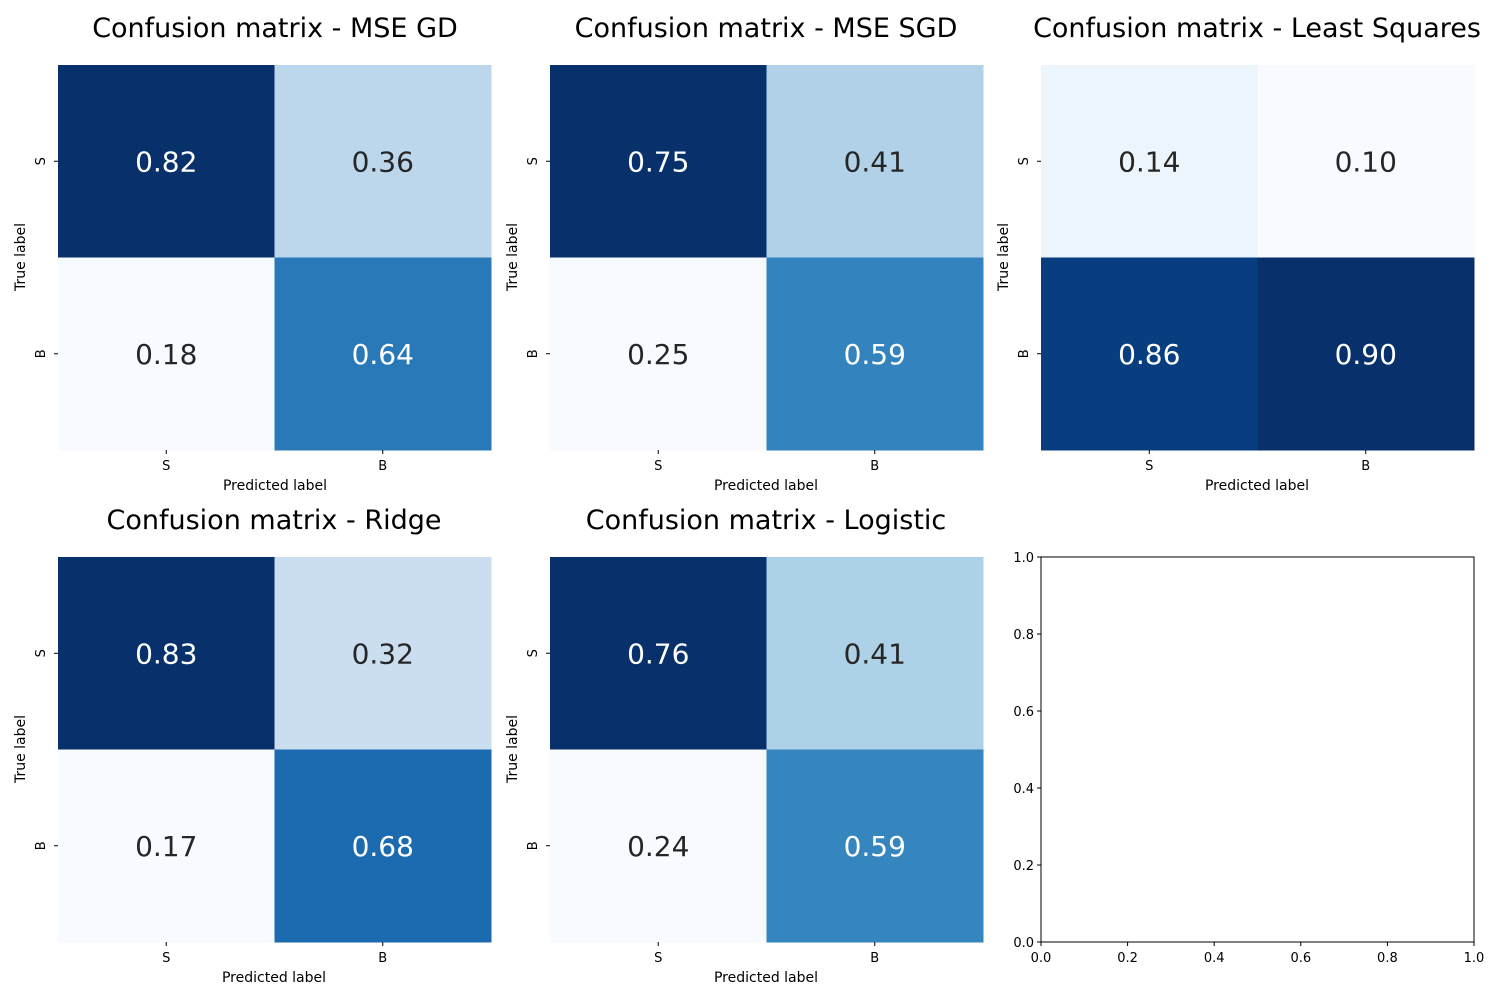 Image resolution: width=1500 pixels, height=1000 pixels. I want to click on heatmap-cells: 0.76 0.41 0.24 0.59, so click(767, 750).